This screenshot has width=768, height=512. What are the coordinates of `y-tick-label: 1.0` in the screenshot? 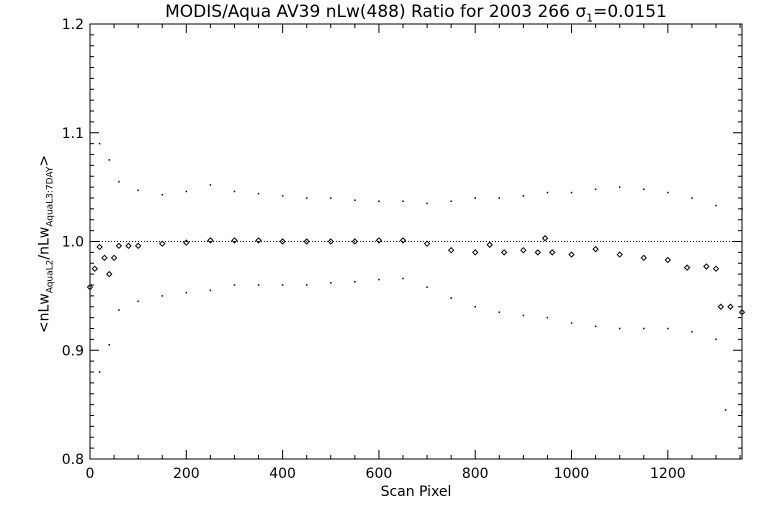 It's located at (73, 243).